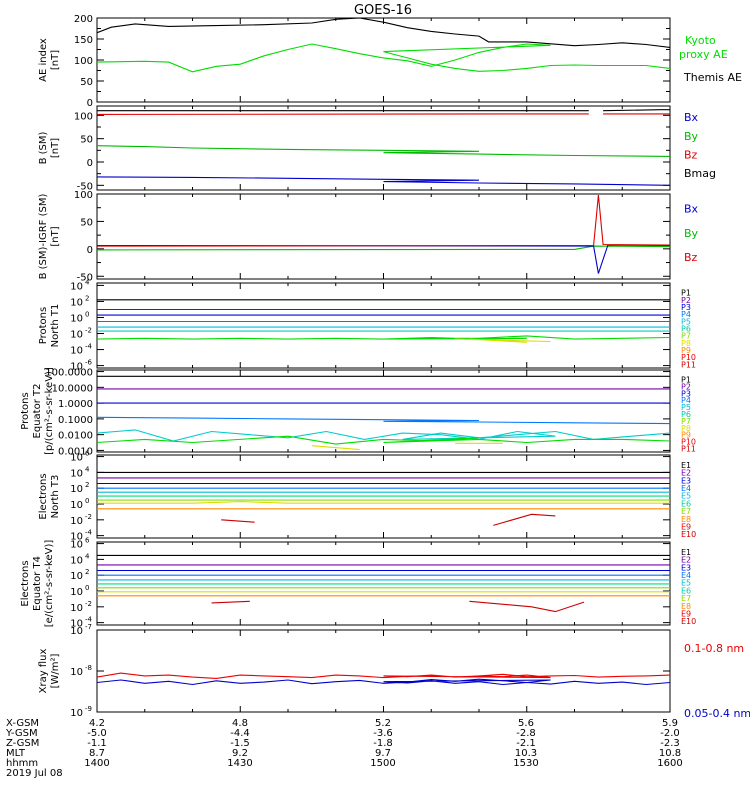  I want to click on y-tick-exponent: -9, so click(88, 709).